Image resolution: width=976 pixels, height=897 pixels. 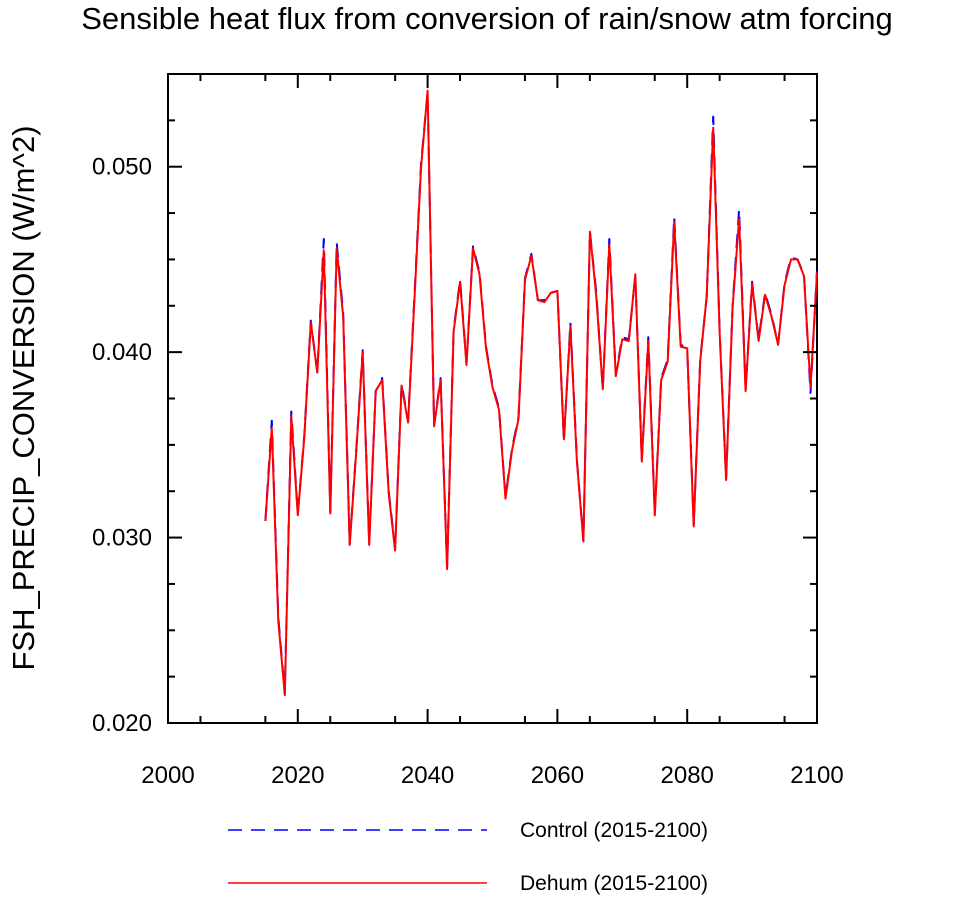 I want to click on y-axis-label: FSH_PRECIP_CONVERSION (W/m^2), so click(x=23, y=397).